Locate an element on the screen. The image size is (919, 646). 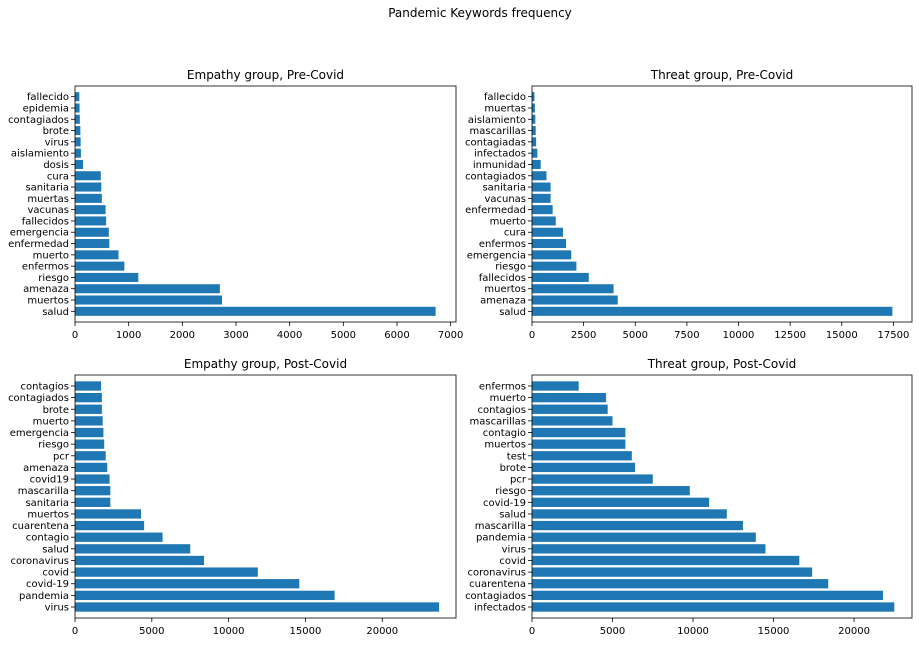
y-tick-label: enfermedad is located at coordinates (38, 244).